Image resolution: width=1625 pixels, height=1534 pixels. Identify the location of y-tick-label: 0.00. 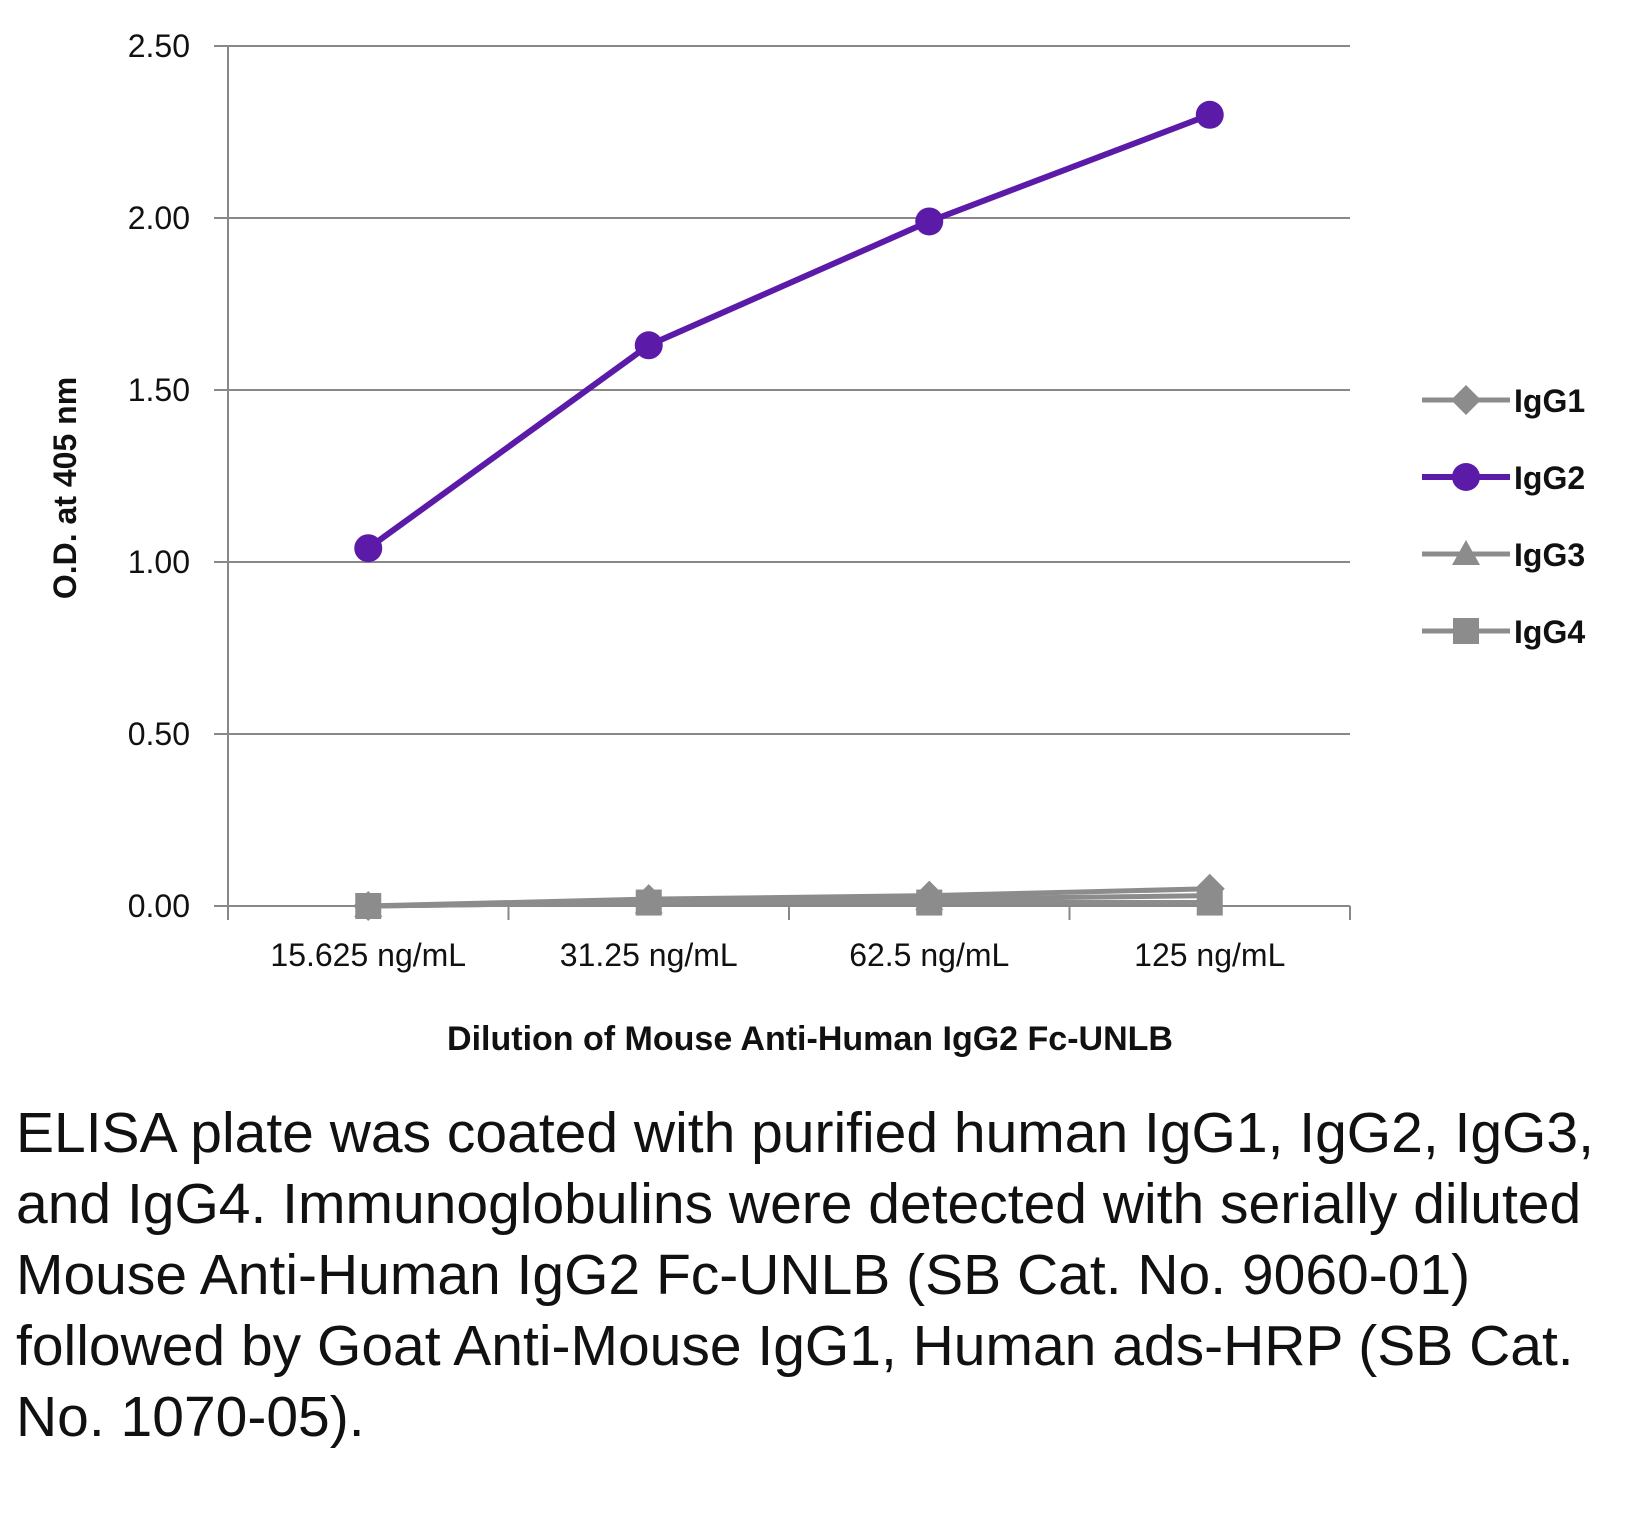
(159, 906).